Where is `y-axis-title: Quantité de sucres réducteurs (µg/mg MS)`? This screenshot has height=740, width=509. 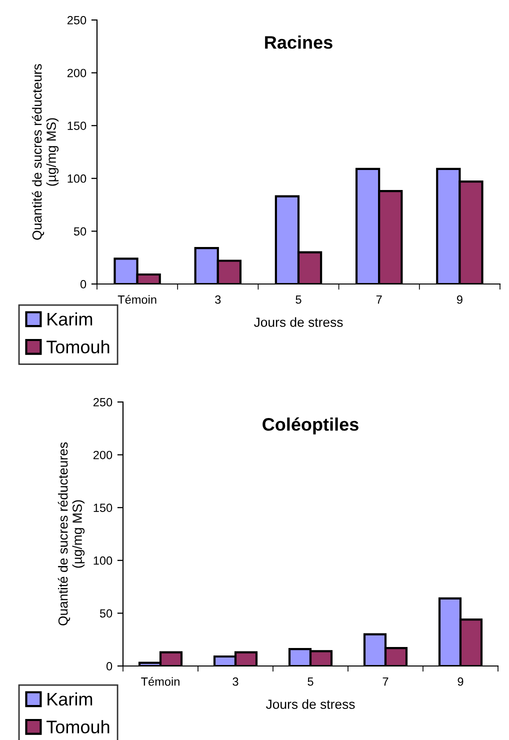 y-axis-title: Quantité de sucres réducteurs (µg/mg MS) is located at coordinates (45, 152).